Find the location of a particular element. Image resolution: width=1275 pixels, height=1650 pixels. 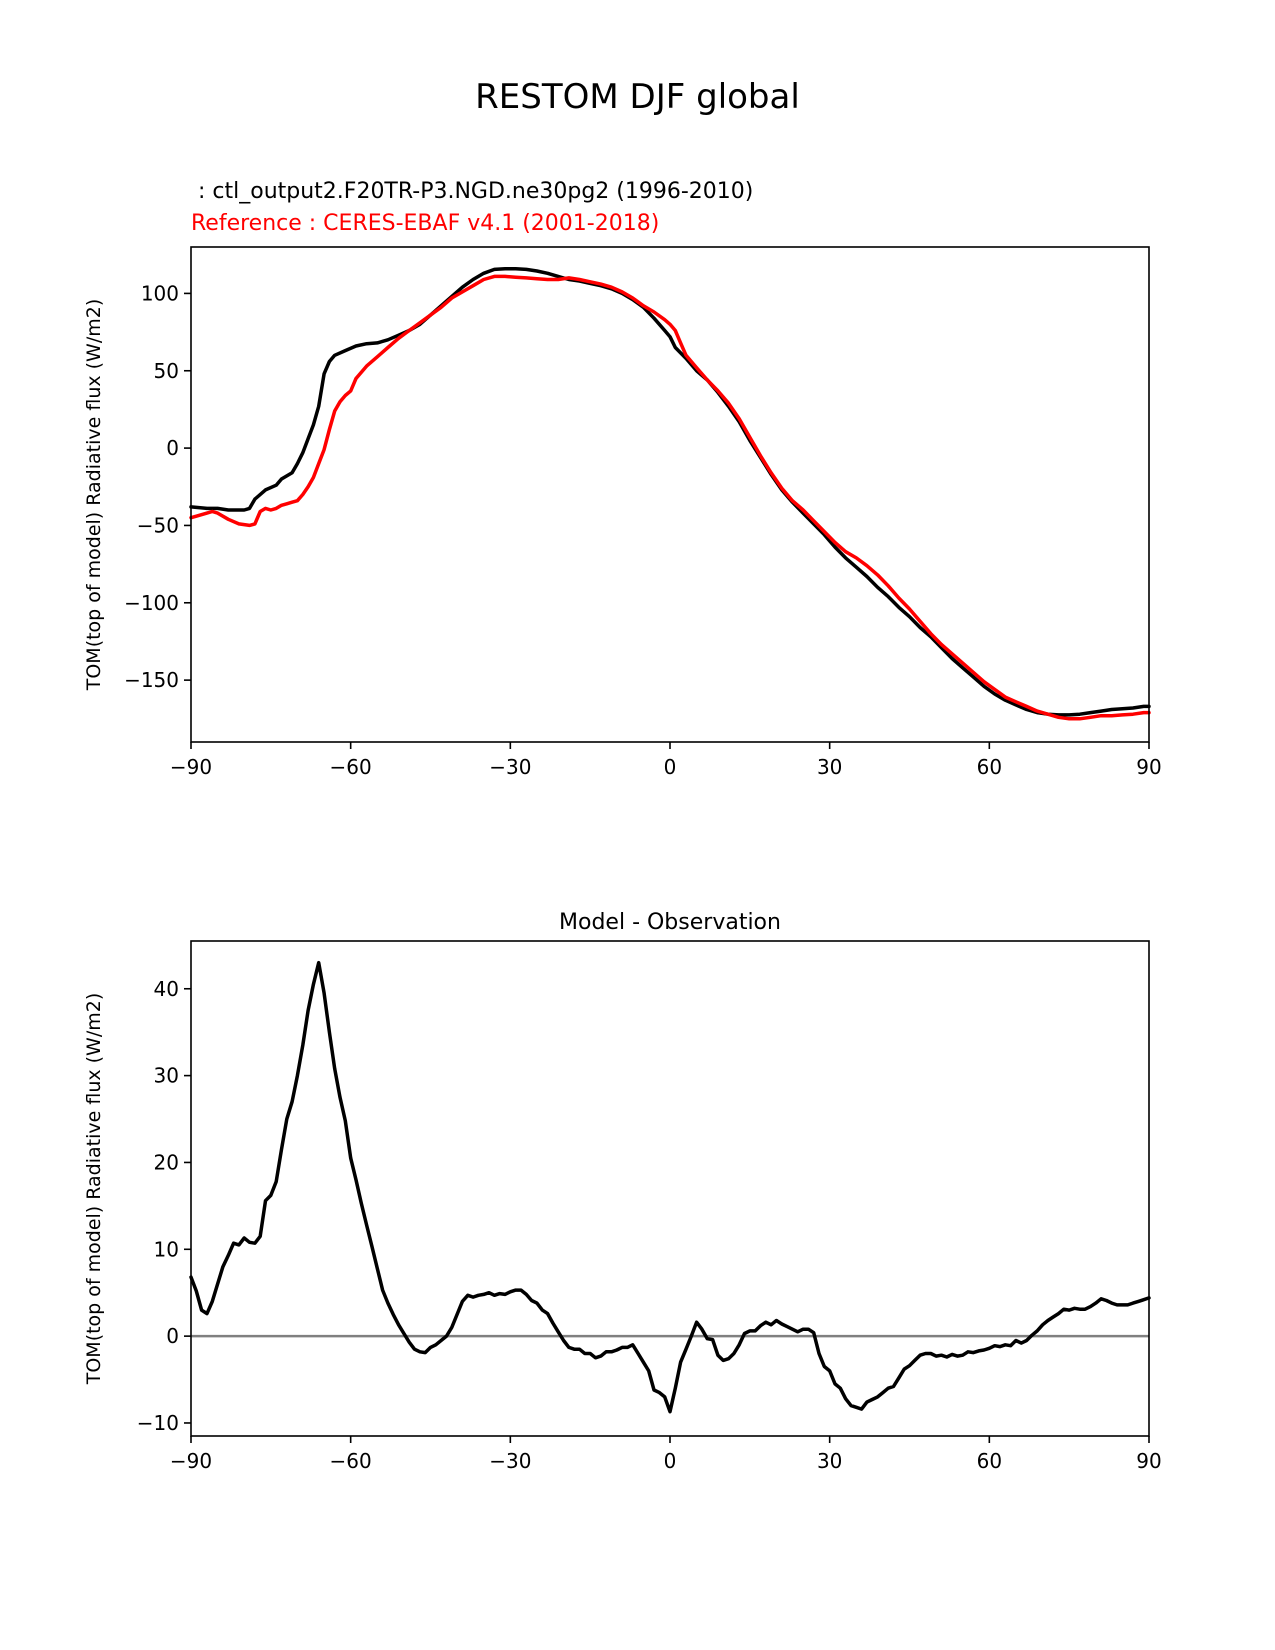

panel-title: Model - Observation is located at coordinates (670, 922).